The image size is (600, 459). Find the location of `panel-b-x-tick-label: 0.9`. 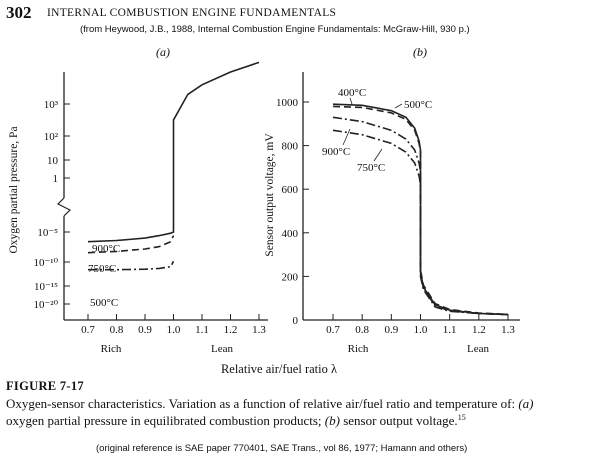

panel-b-x-tick-label: 0.9 is located at coordinates (391, 330).